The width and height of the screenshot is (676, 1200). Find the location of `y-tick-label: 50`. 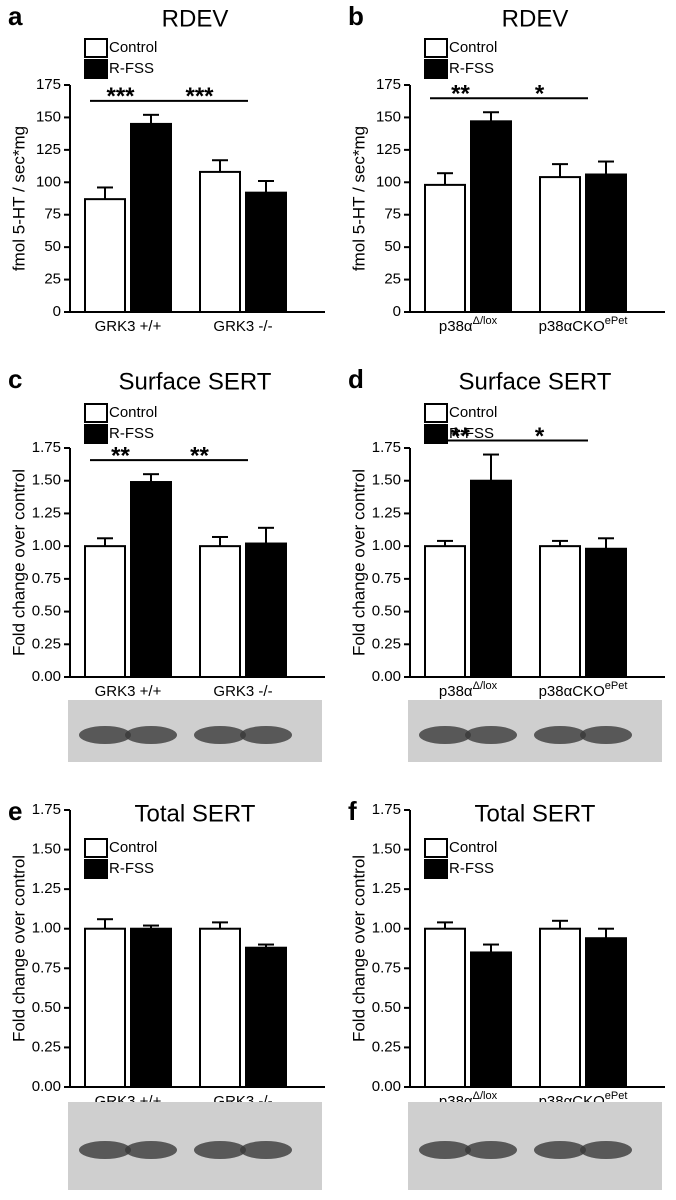

y-tick-label: 50 is located at coordinates (392, 246).